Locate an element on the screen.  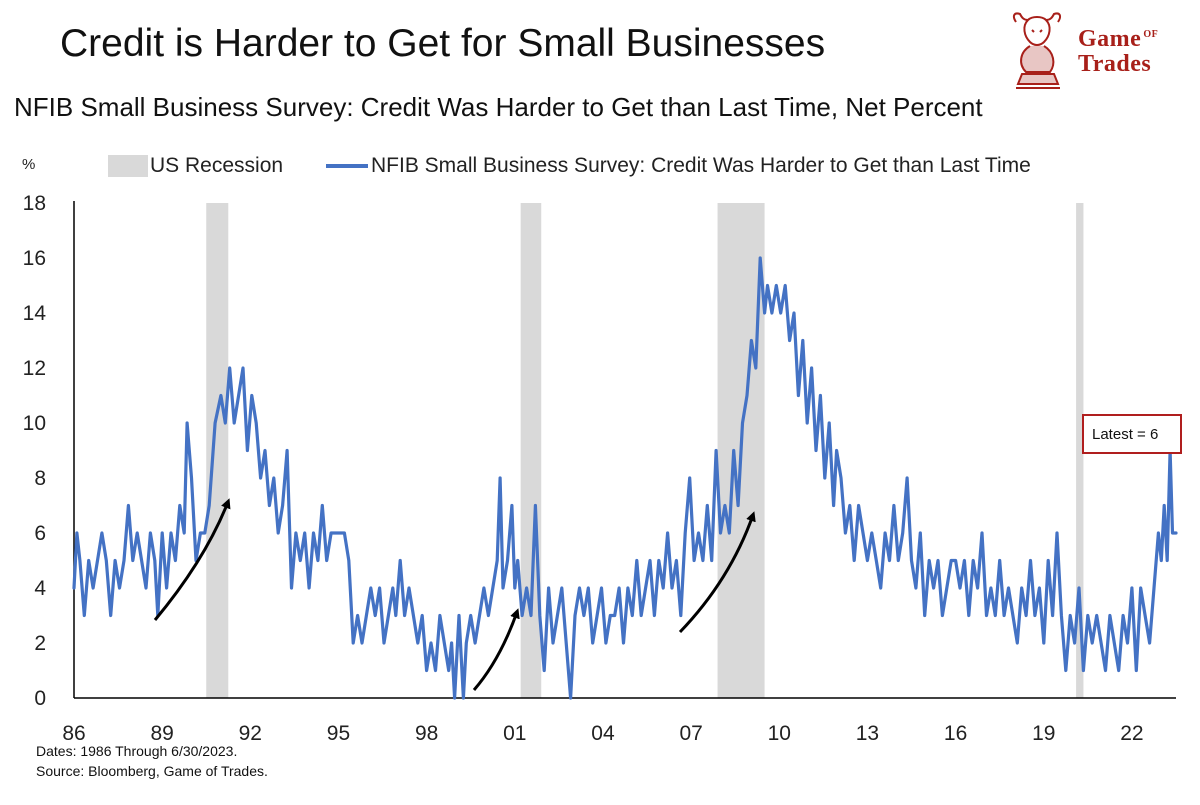
arrows is located at coordinates (454, 594).